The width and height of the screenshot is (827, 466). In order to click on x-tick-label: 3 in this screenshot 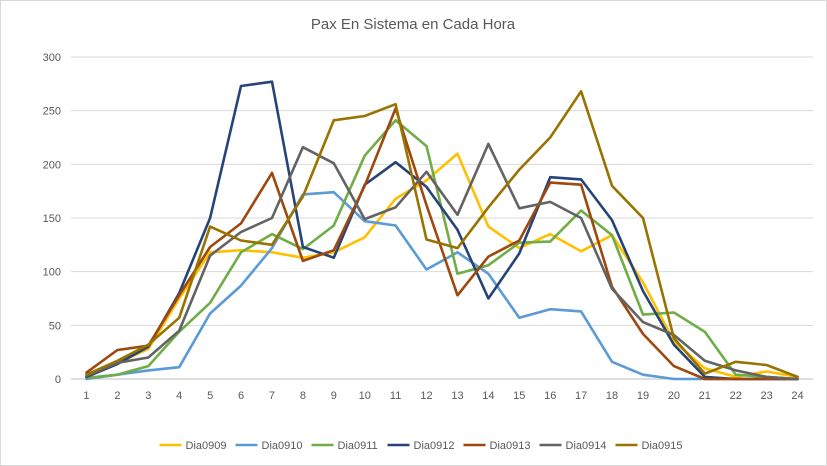, I will do `click(148, 396)`.